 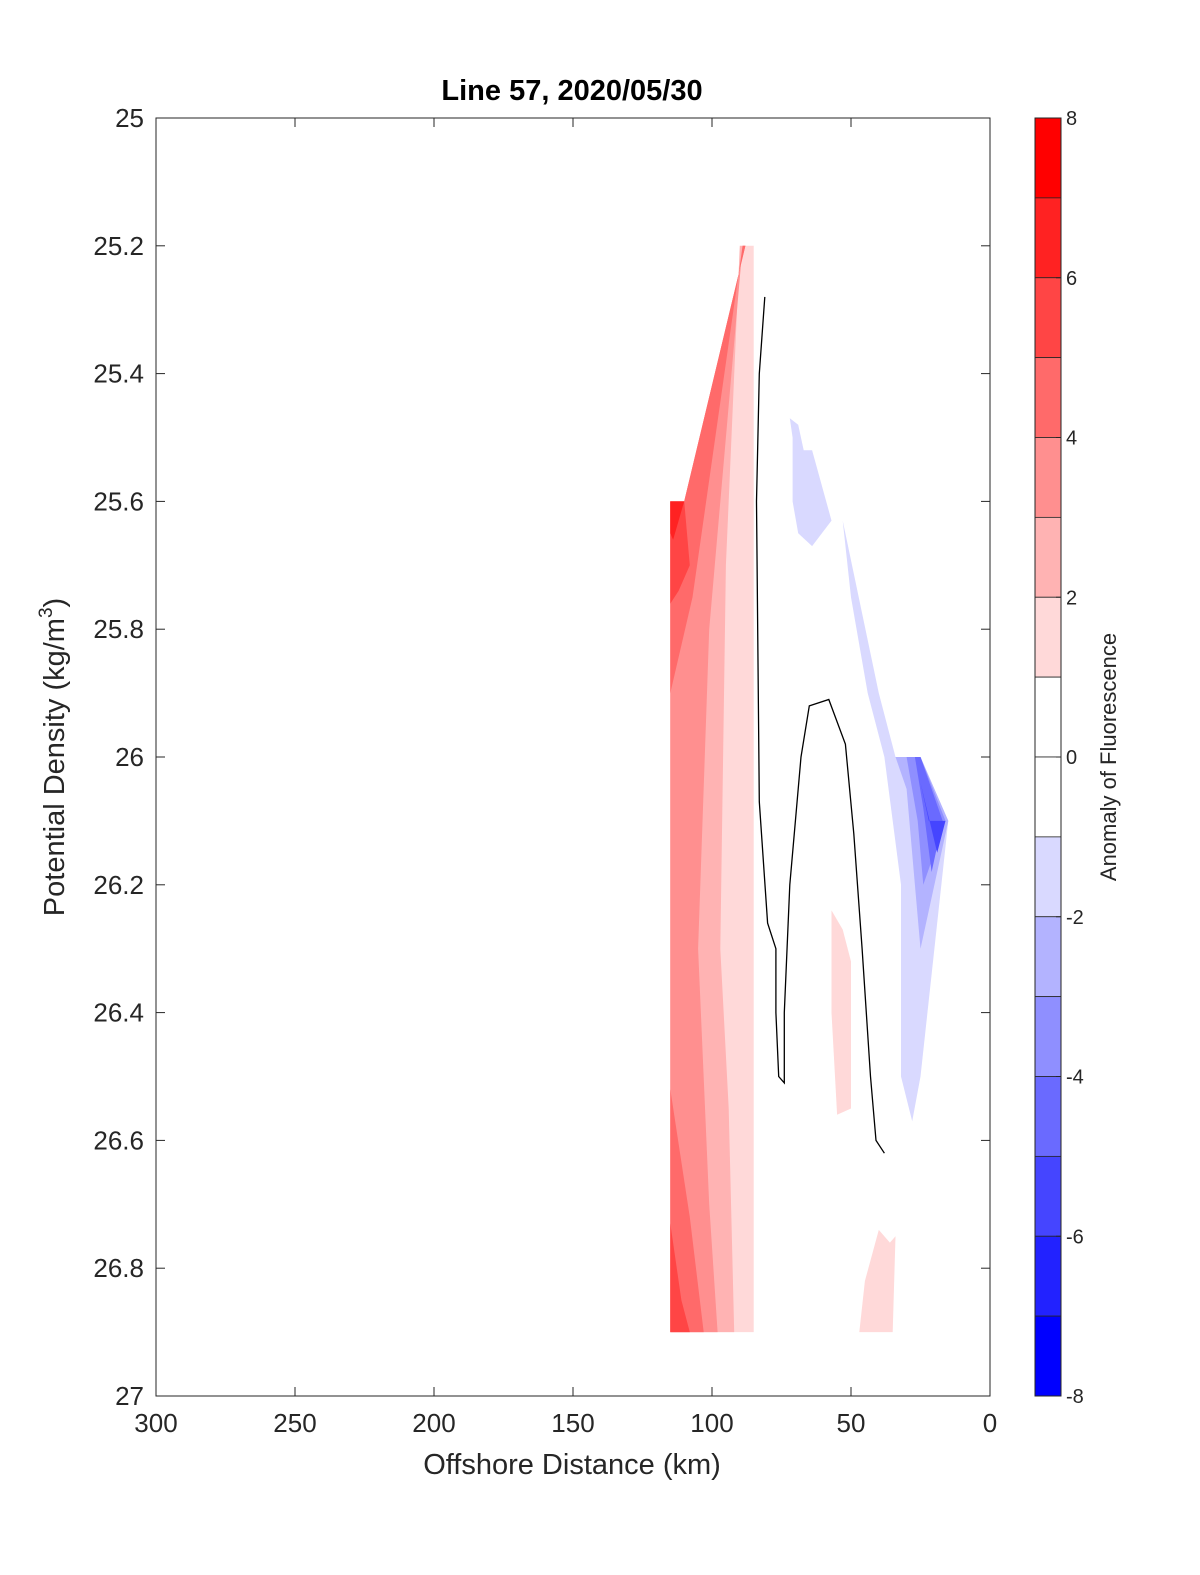 What do you see at coordinates (129, 1396) in the screenshot?
I see `y-tick-label: 27` at bounding box center [129, 1396].